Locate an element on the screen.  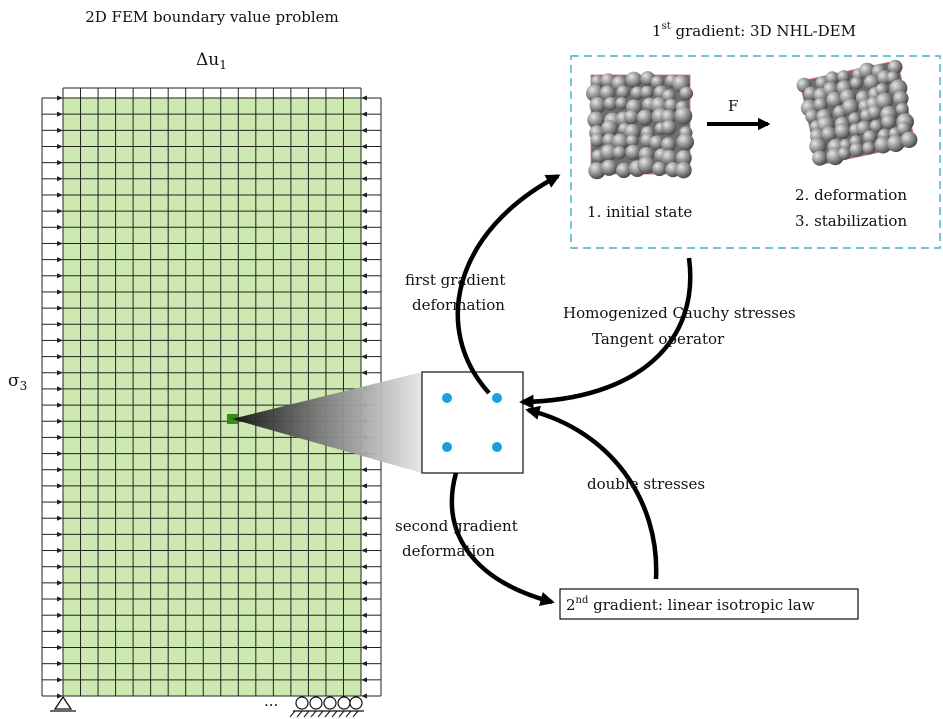
first-gradient-title-sup: st is located at coordinates (666, 26).